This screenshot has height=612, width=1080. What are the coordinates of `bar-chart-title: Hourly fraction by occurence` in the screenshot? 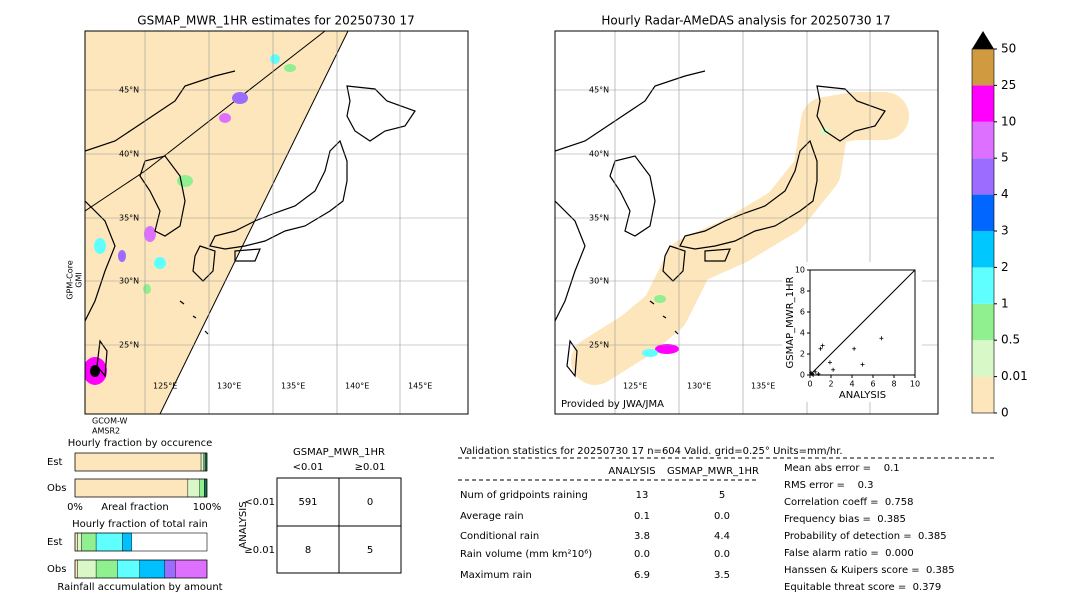 It's located at (140, 443).